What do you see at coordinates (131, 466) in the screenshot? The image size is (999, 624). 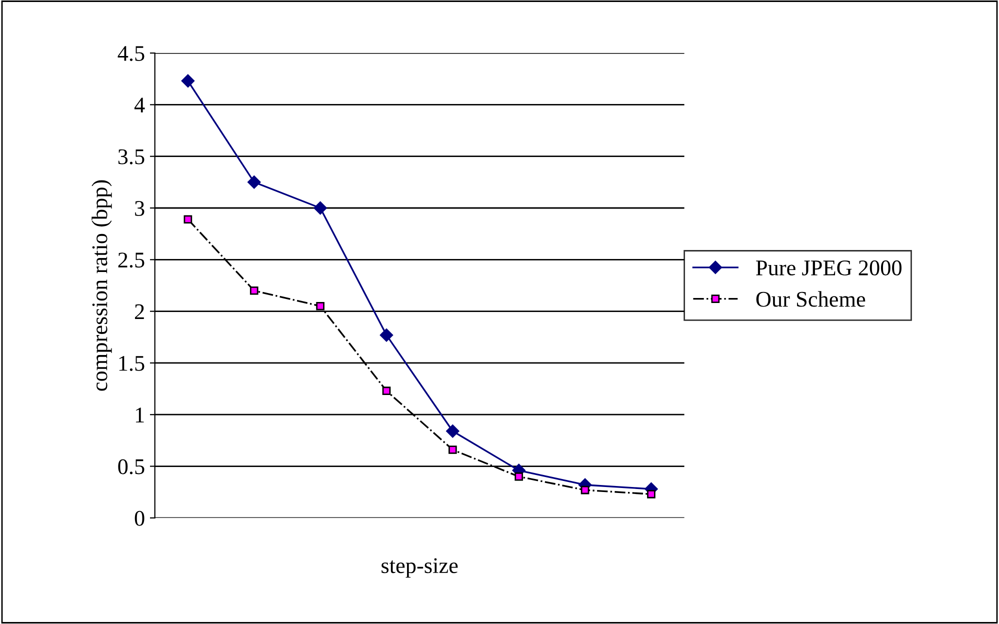 I see `y-tick-label: 0.5` at bounding box center [131, 466].